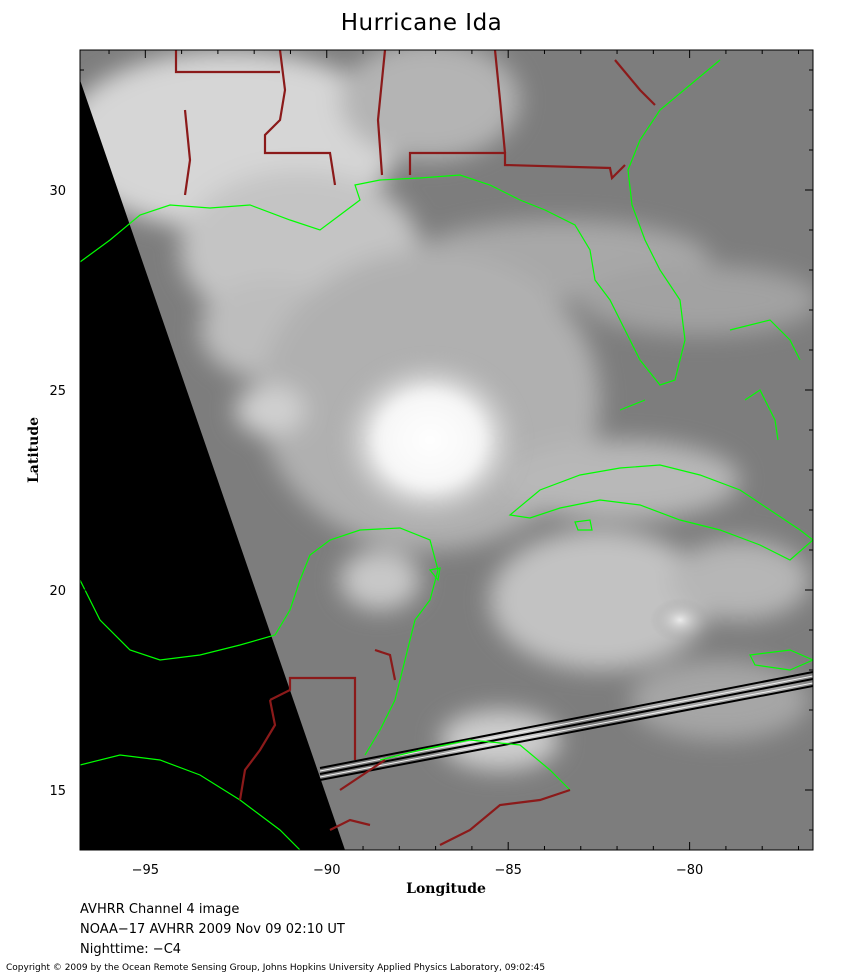  What do you see at coordinates (34, 450) in the screenshot?
I see `y-axis-label: Latitude` at bounding box center [34, 450].